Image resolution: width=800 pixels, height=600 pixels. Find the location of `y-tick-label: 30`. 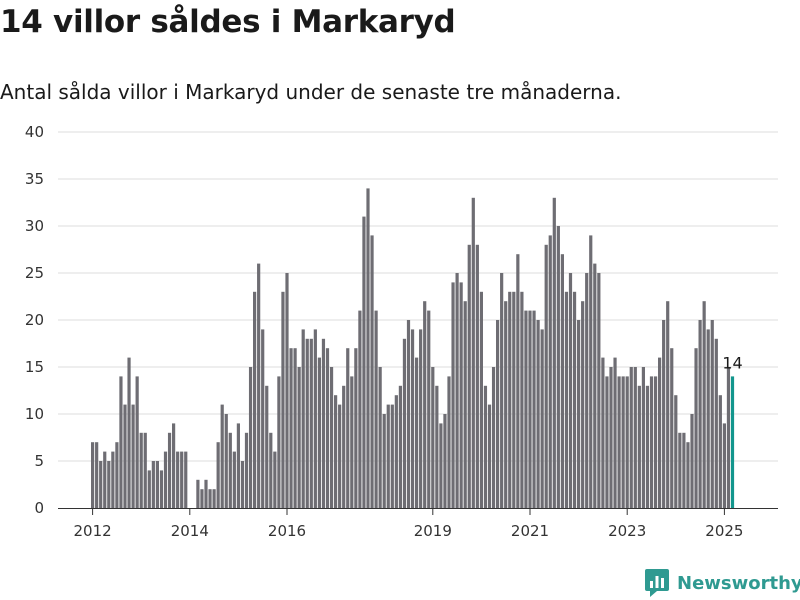

y-tick-label: 30 is located at coordinates (34, 226).